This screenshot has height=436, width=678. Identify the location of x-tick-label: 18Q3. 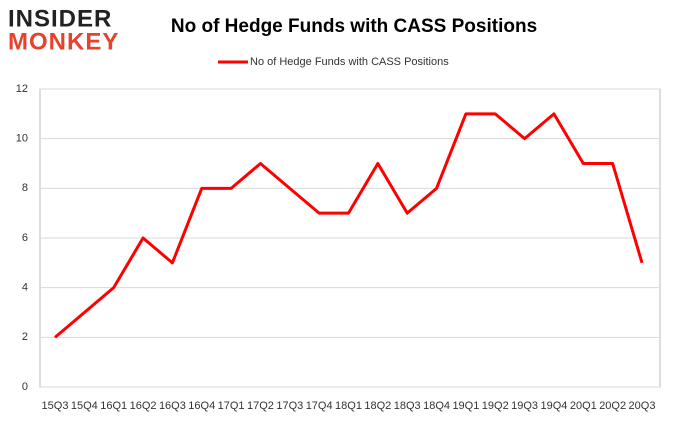
(407, 406).